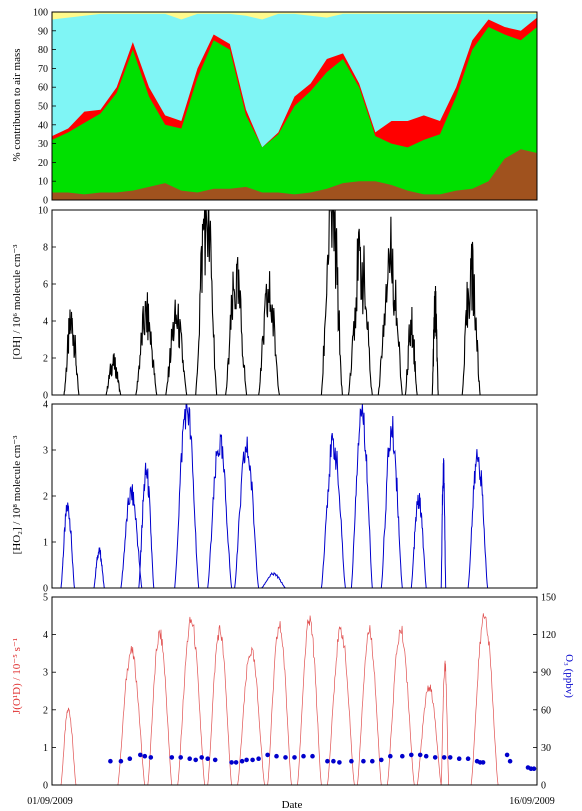  Describe the element at coordinates (17, 302) in the screenshot. I see `oh-ylabel: [OH] / 10⁶ molecule cm⁻³` at that location.